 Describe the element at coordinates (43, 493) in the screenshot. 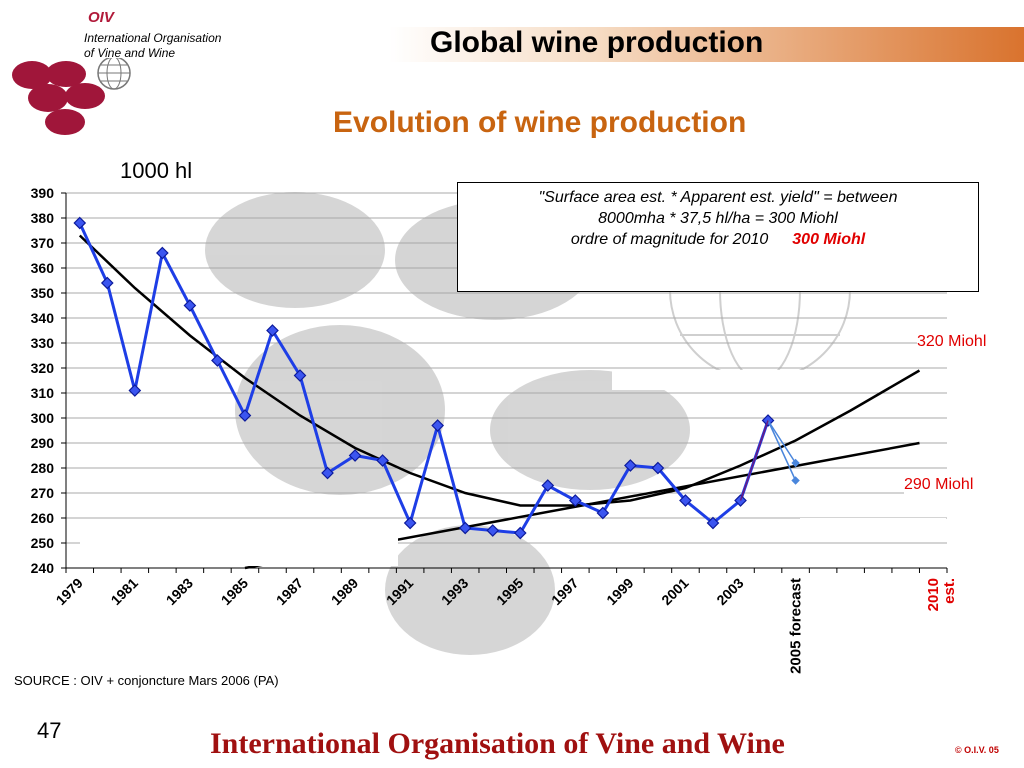

I see `y-tick-label-270: 270` at that location.